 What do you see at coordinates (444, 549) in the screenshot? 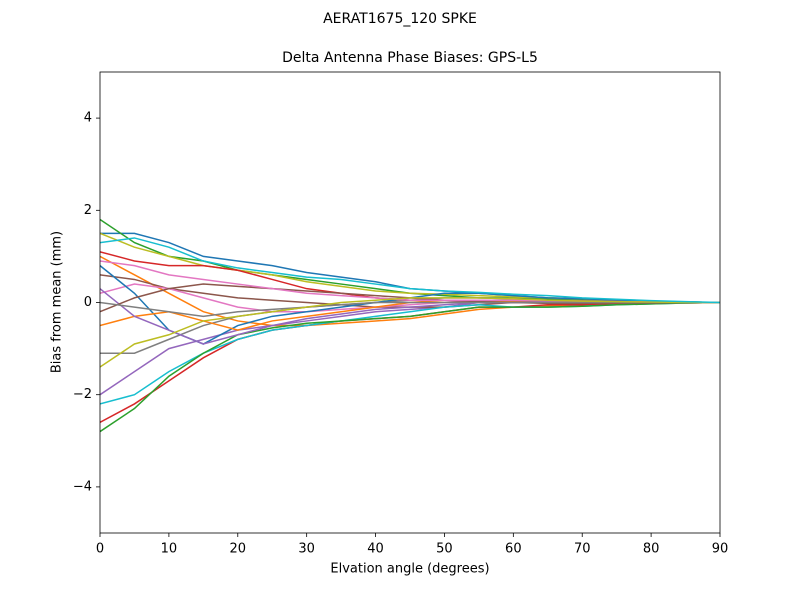
I see `x-tick-label: 50` at bounding box center [444, 549].